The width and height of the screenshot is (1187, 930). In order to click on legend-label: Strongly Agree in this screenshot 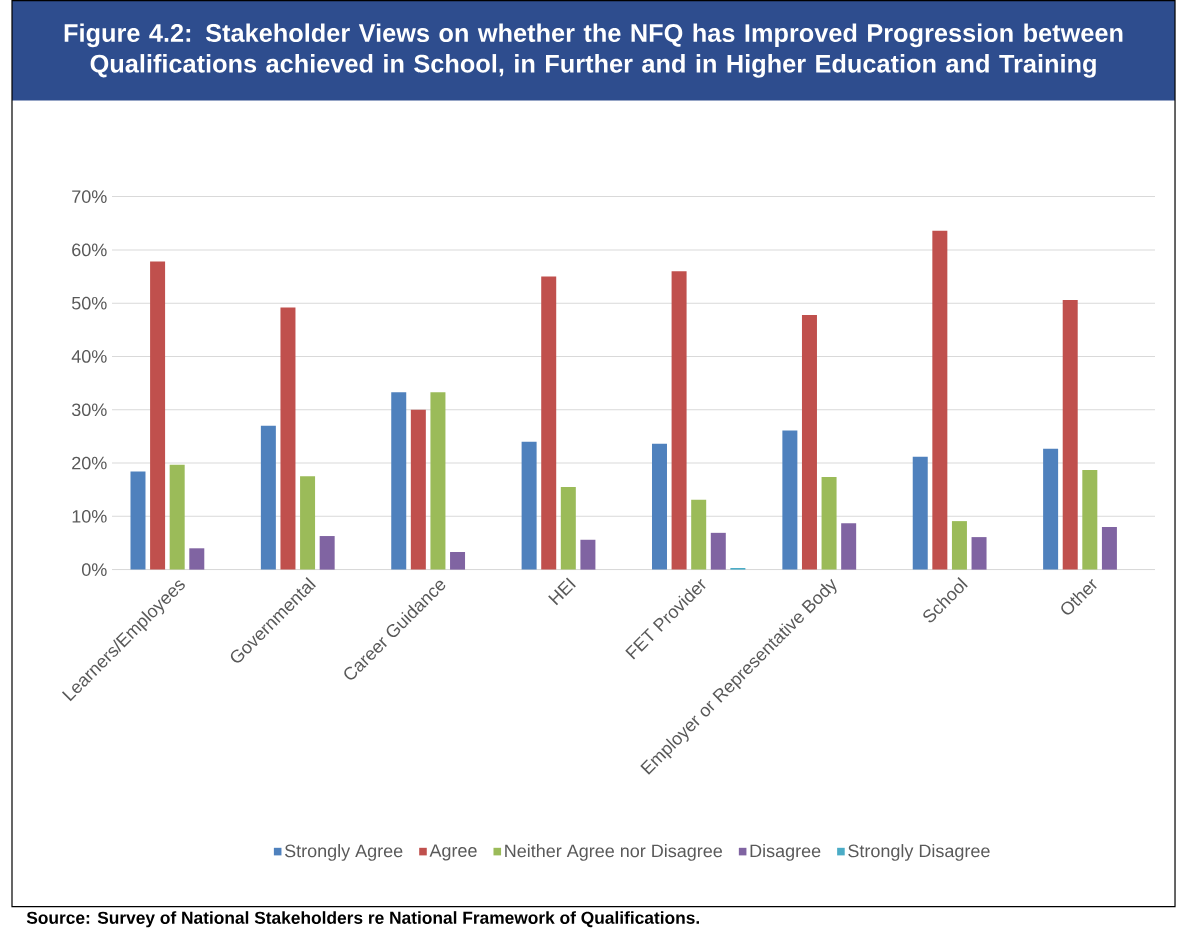, I will do `click(343, 853)`.